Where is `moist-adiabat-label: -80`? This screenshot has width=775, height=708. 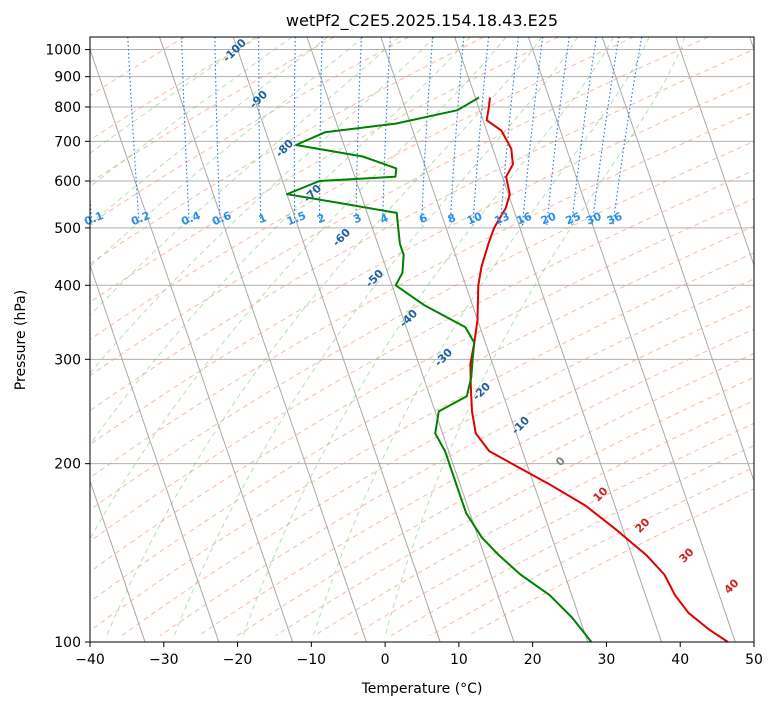
moist-adiabat-label: -80 is located at coordinates (284, 148).